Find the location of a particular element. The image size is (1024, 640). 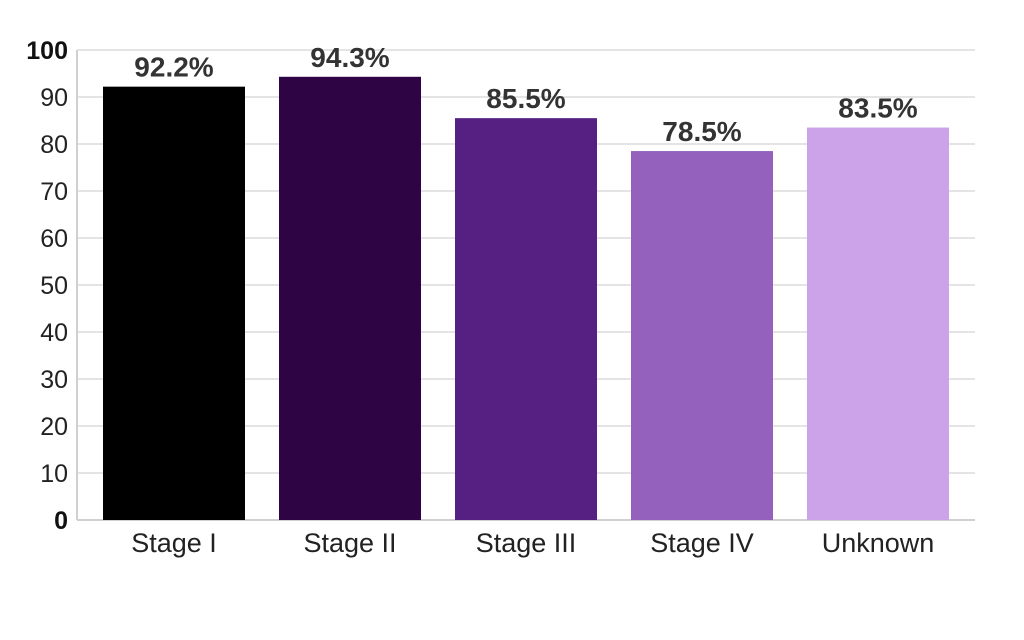

y-tick-label: 90 is located at coordinates (54, 98).